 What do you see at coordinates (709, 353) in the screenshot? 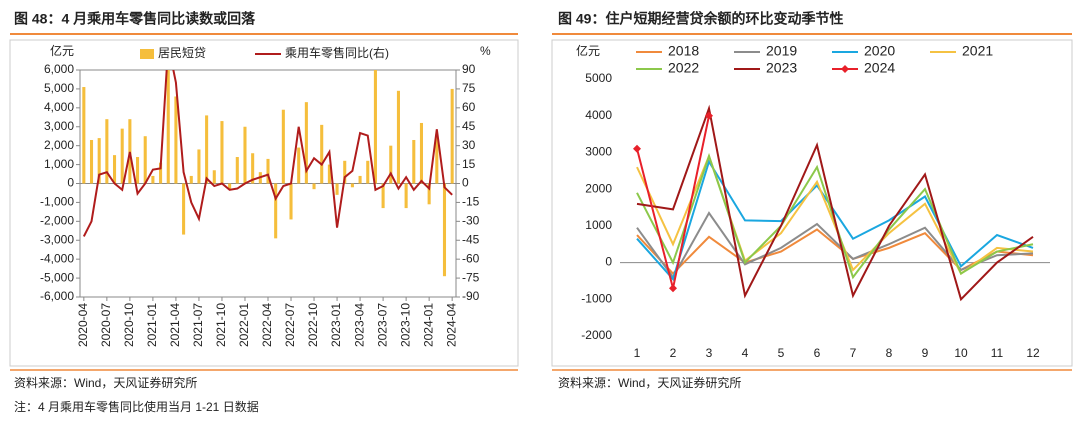
I see `x-tick-label: 3` at bounding box center [709, 353].